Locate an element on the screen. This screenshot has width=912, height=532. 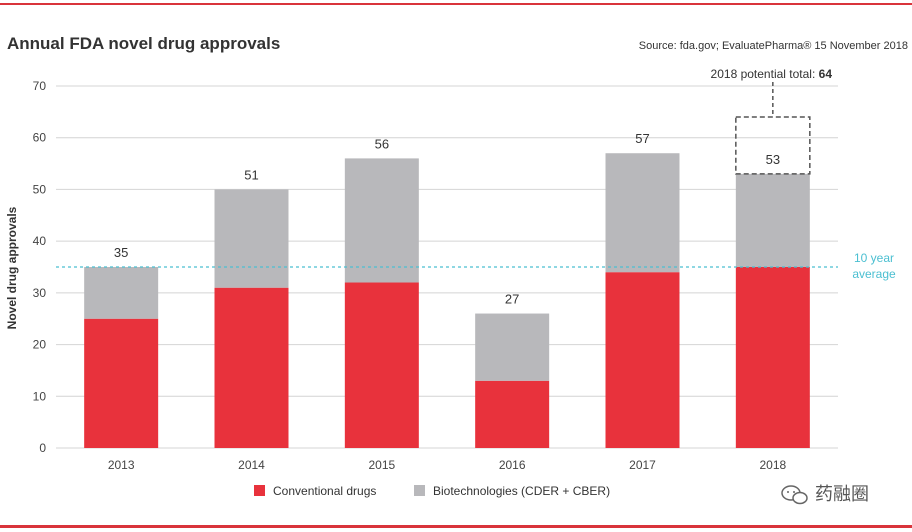
reference-label-line2: average is located at coordinates (874, 274).